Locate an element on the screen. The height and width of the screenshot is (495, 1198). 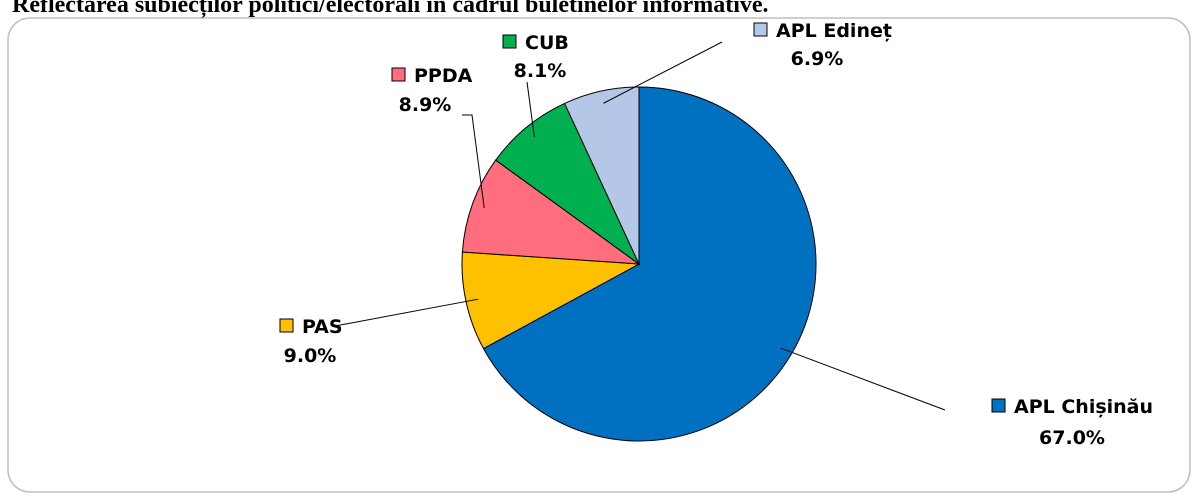
slice-label: CUB is located at coordinates (547, 43).